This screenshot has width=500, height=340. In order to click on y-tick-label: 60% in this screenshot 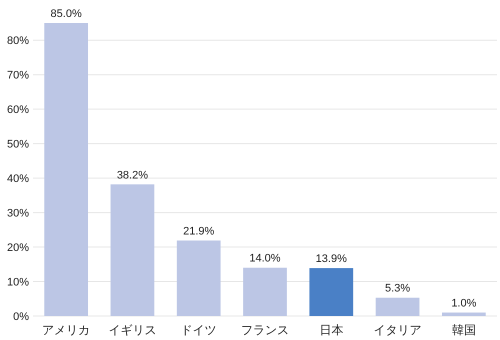, I will do `click(18, 110)`.